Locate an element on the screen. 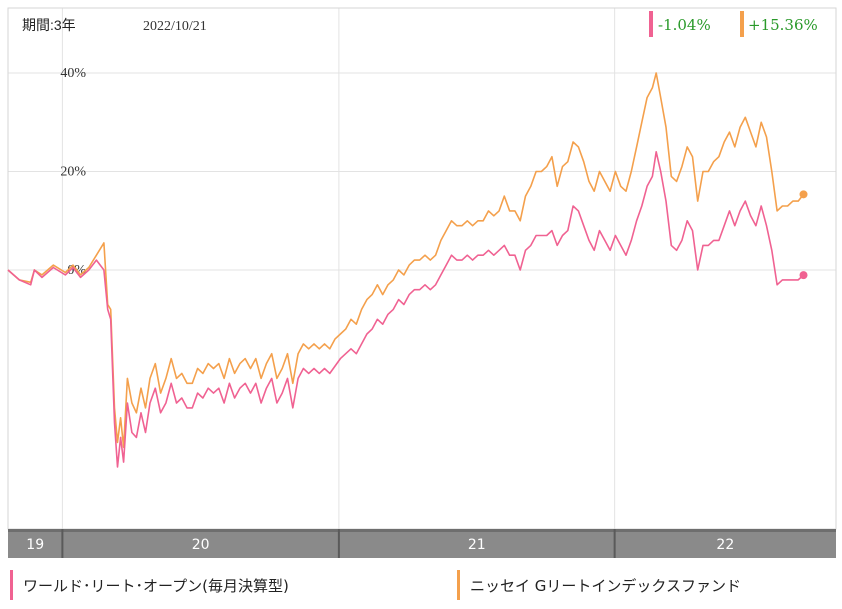  y-tick-label: 20% is located at coordinates (73, 172).